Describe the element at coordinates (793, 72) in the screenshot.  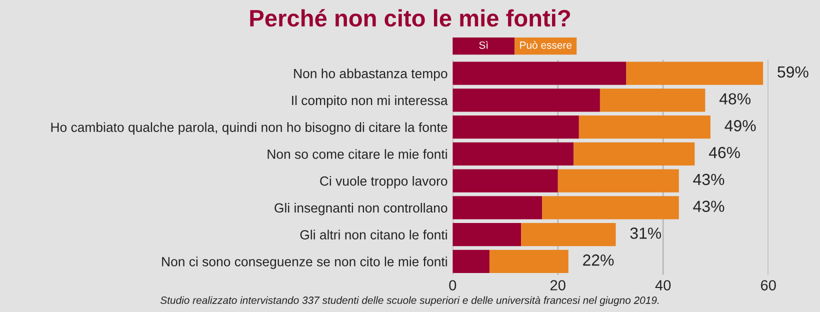
I see `total-label: 59%` at that location.